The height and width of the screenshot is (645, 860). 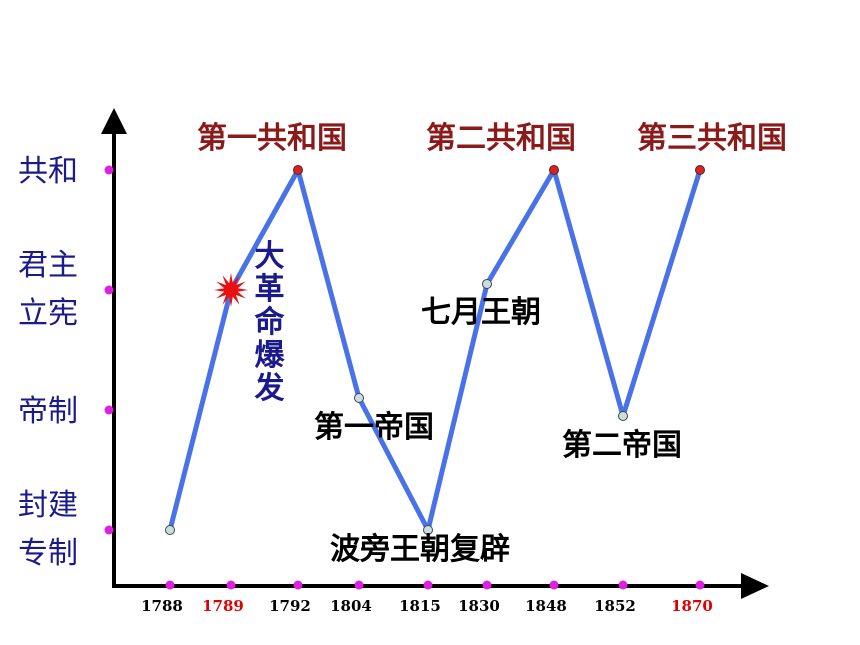 I want to click on x-axis-arrow, so click(x=755, y=586).